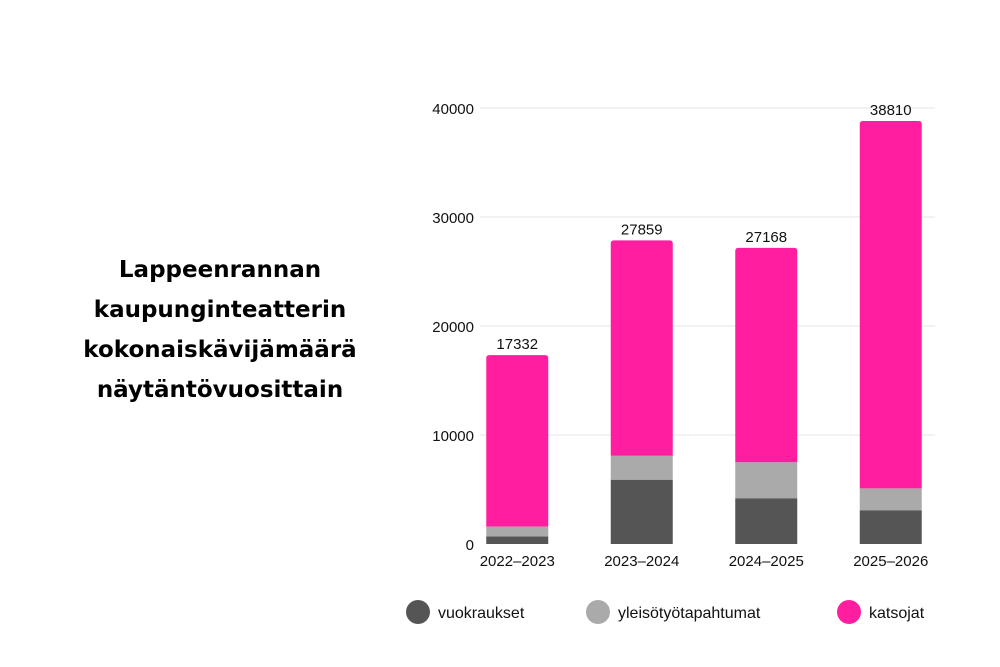  What do you see at coordinates (453, 436) in the screenshot?
I see `y-tick-label: 10000` at bounding box center [453, 436].